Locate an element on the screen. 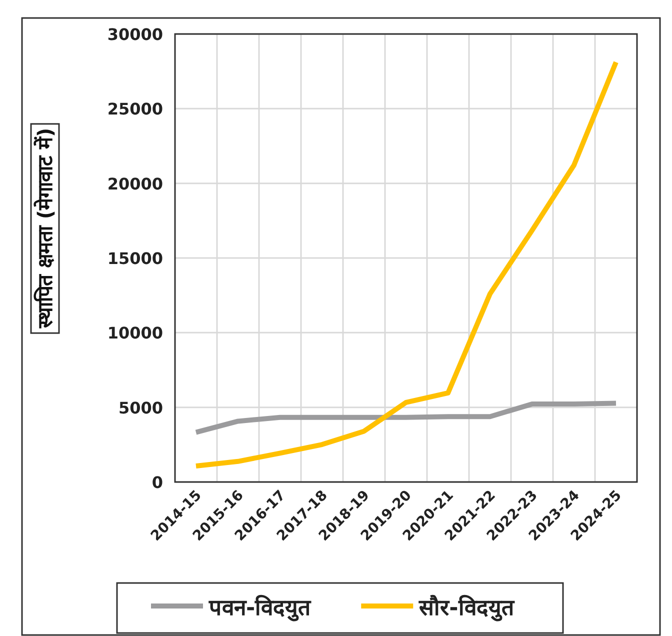  y-tick-label: 25000 is located at coordinates (135, 109).